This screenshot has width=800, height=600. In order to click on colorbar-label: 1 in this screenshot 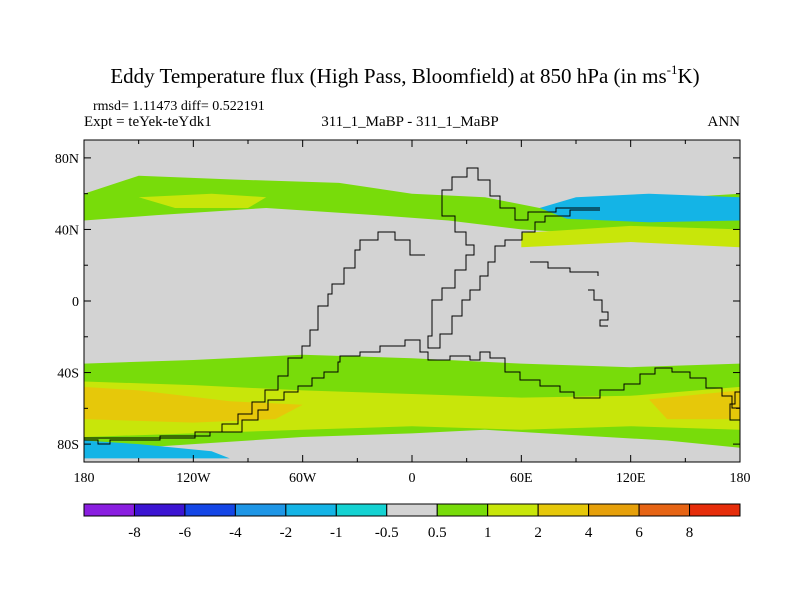, I will do `click(488, 533)`.